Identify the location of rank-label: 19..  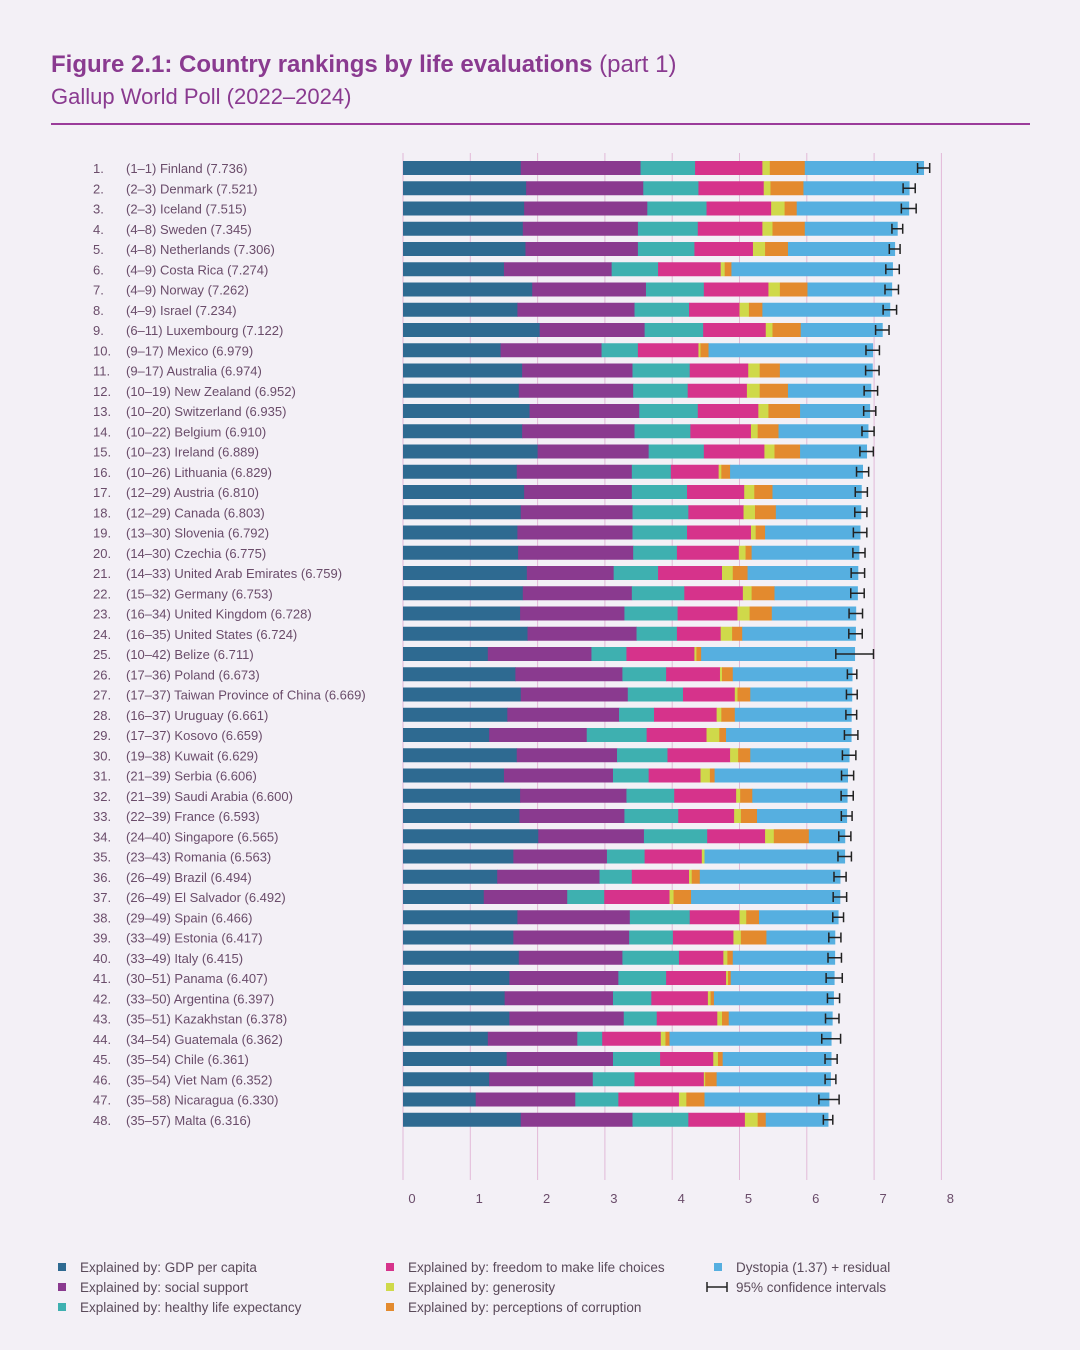
(102, 533).